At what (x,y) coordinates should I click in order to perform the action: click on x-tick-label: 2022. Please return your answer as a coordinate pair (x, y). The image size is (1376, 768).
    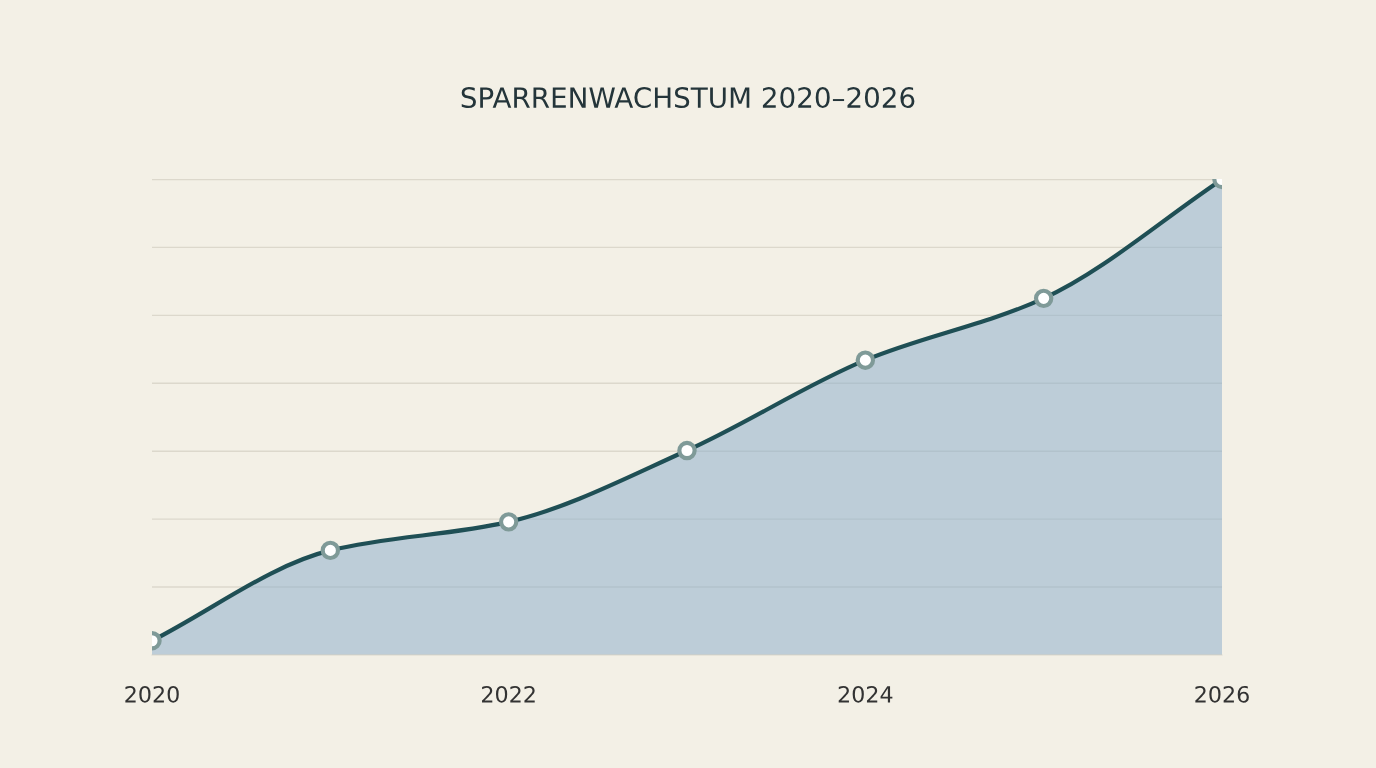
    Looking at the image, I should click on (508, 694).